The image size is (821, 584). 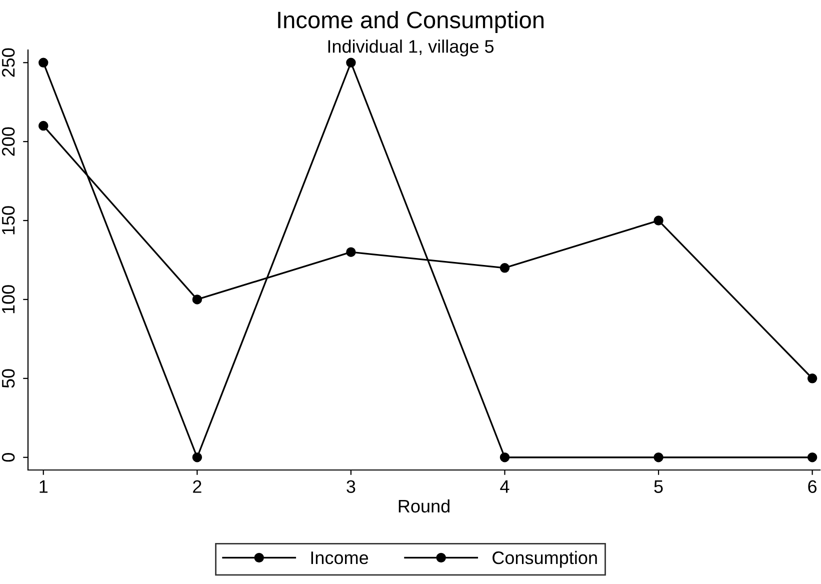 What do you see at coordinates (505, 486) in the screenshot?
I see `x-tick-label: 4` at bounding box center [505, 486].